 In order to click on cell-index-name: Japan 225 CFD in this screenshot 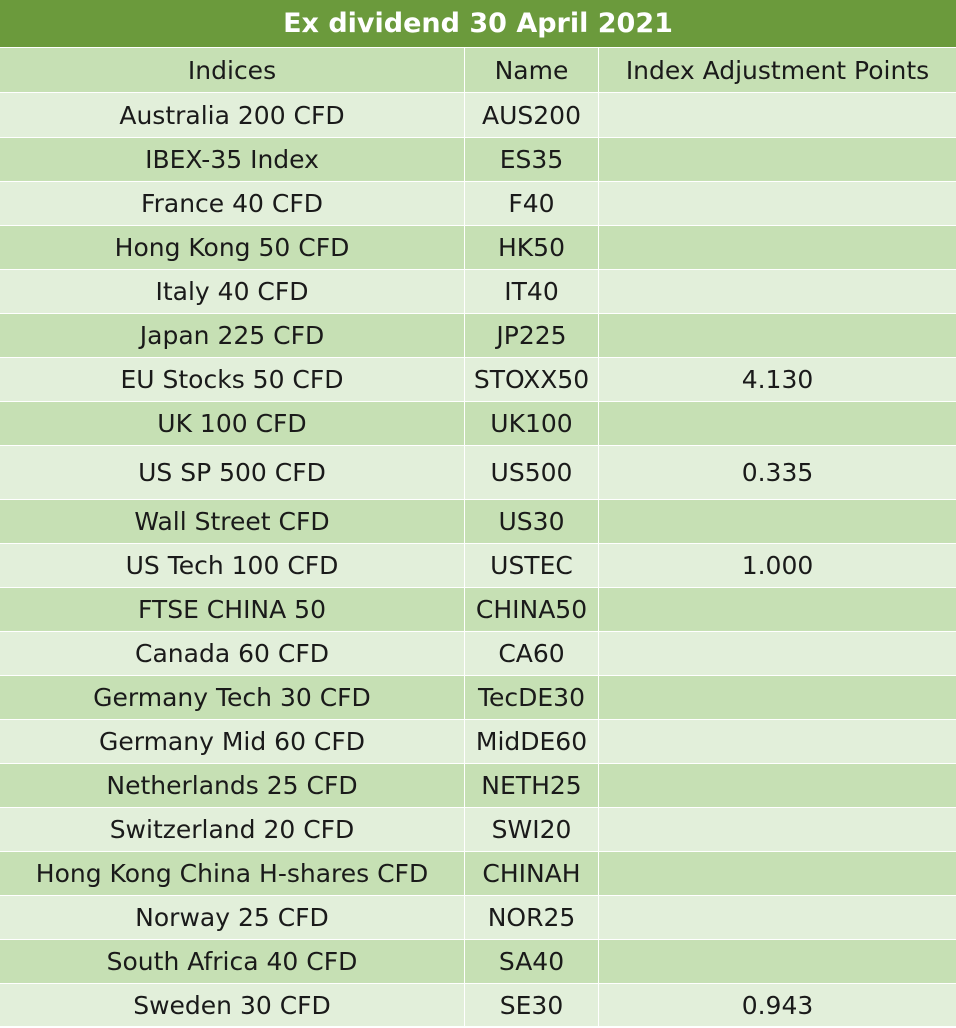, I will do `click(232, 335)`.